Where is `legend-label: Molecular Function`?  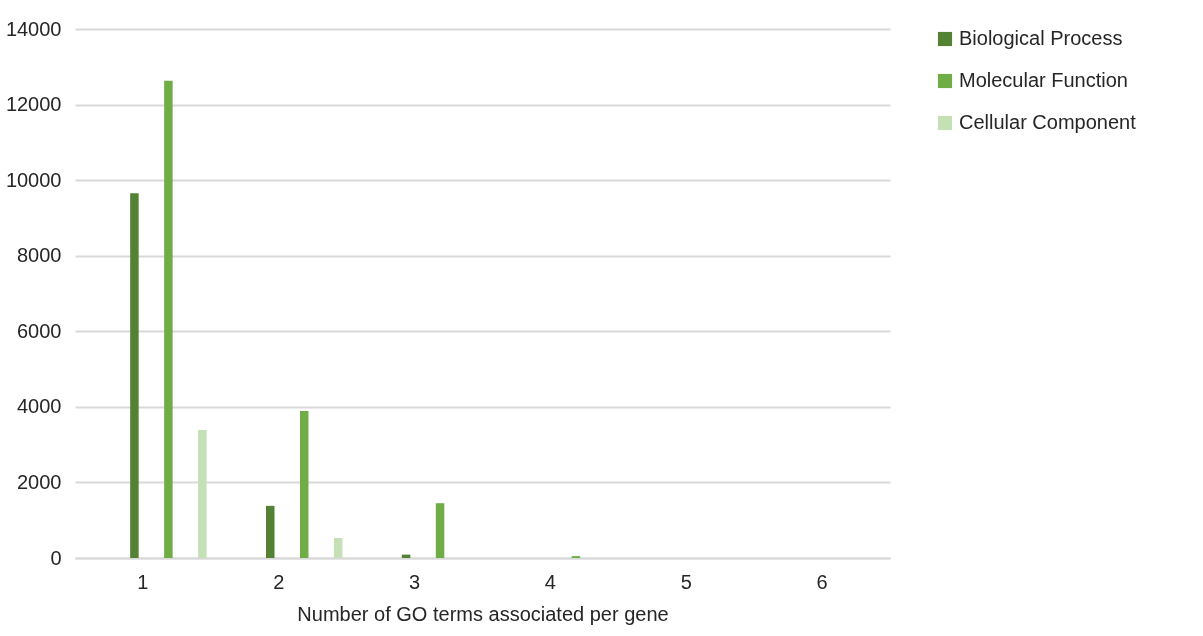
legend-label: Molecular Function is located at coordinates (1043, 80).